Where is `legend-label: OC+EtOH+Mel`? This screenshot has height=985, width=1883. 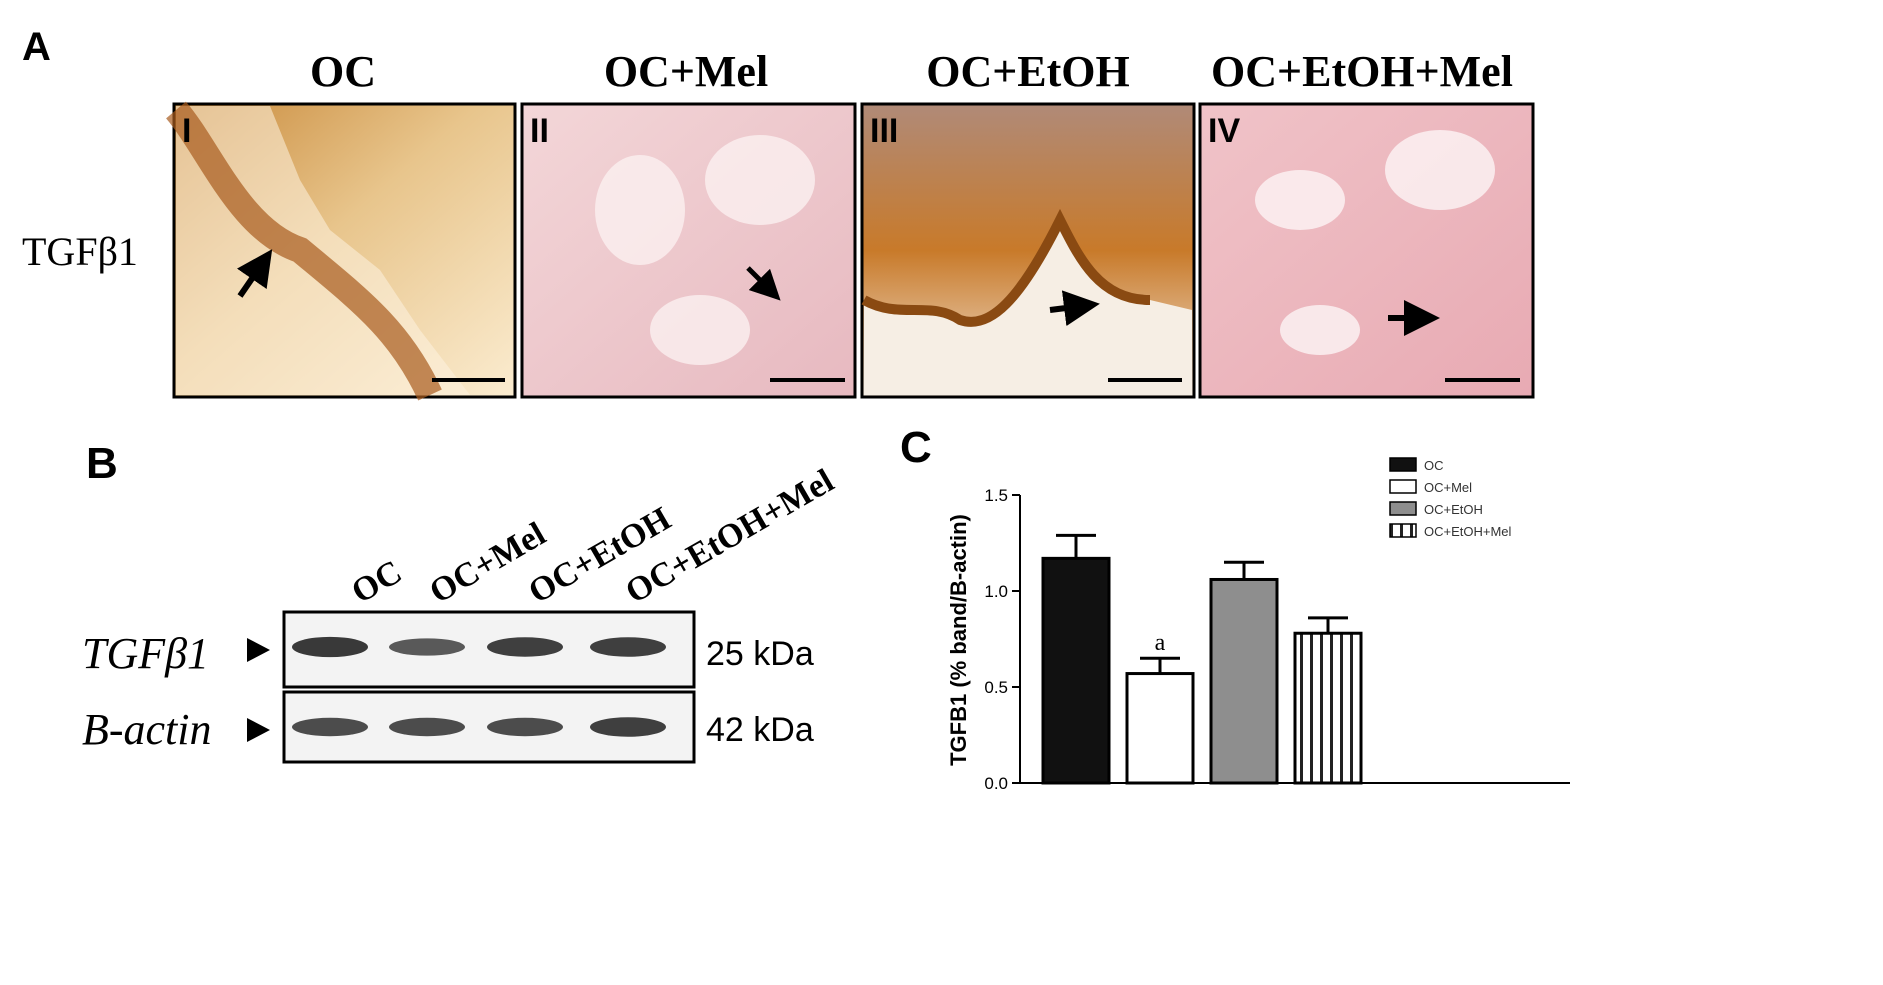
legend-label: OC+EtOH+Mel is located at coordinates (1468, 531).